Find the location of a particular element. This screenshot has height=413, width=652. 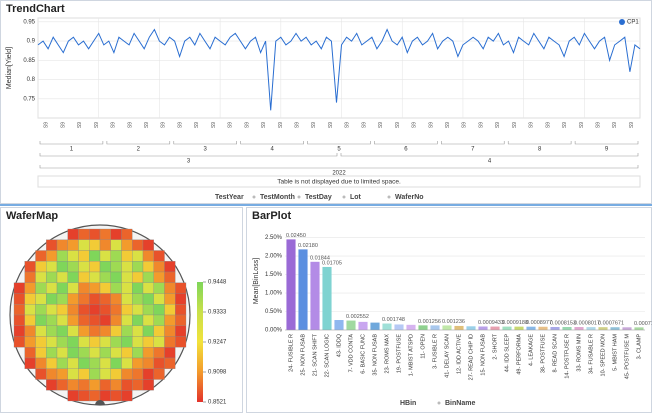

y-tick-label: 2.50% is located at coordinates (274, 238).